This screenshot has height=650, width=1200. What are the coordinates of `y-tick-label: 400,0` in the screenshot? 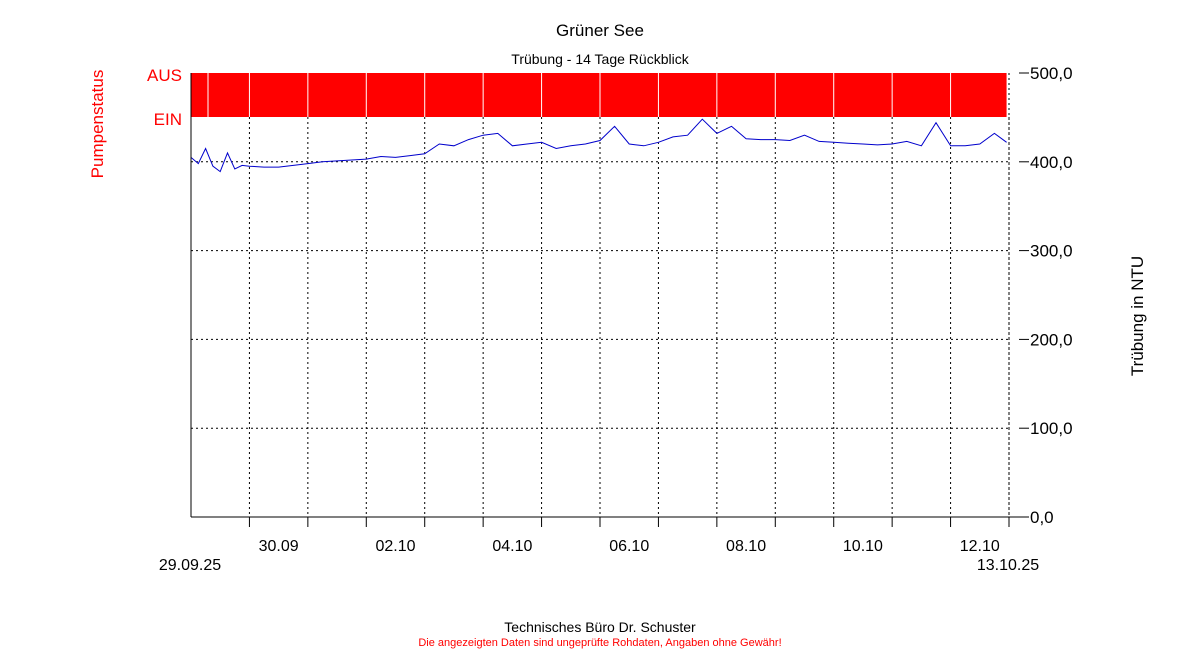 It's located at (1051, 162).